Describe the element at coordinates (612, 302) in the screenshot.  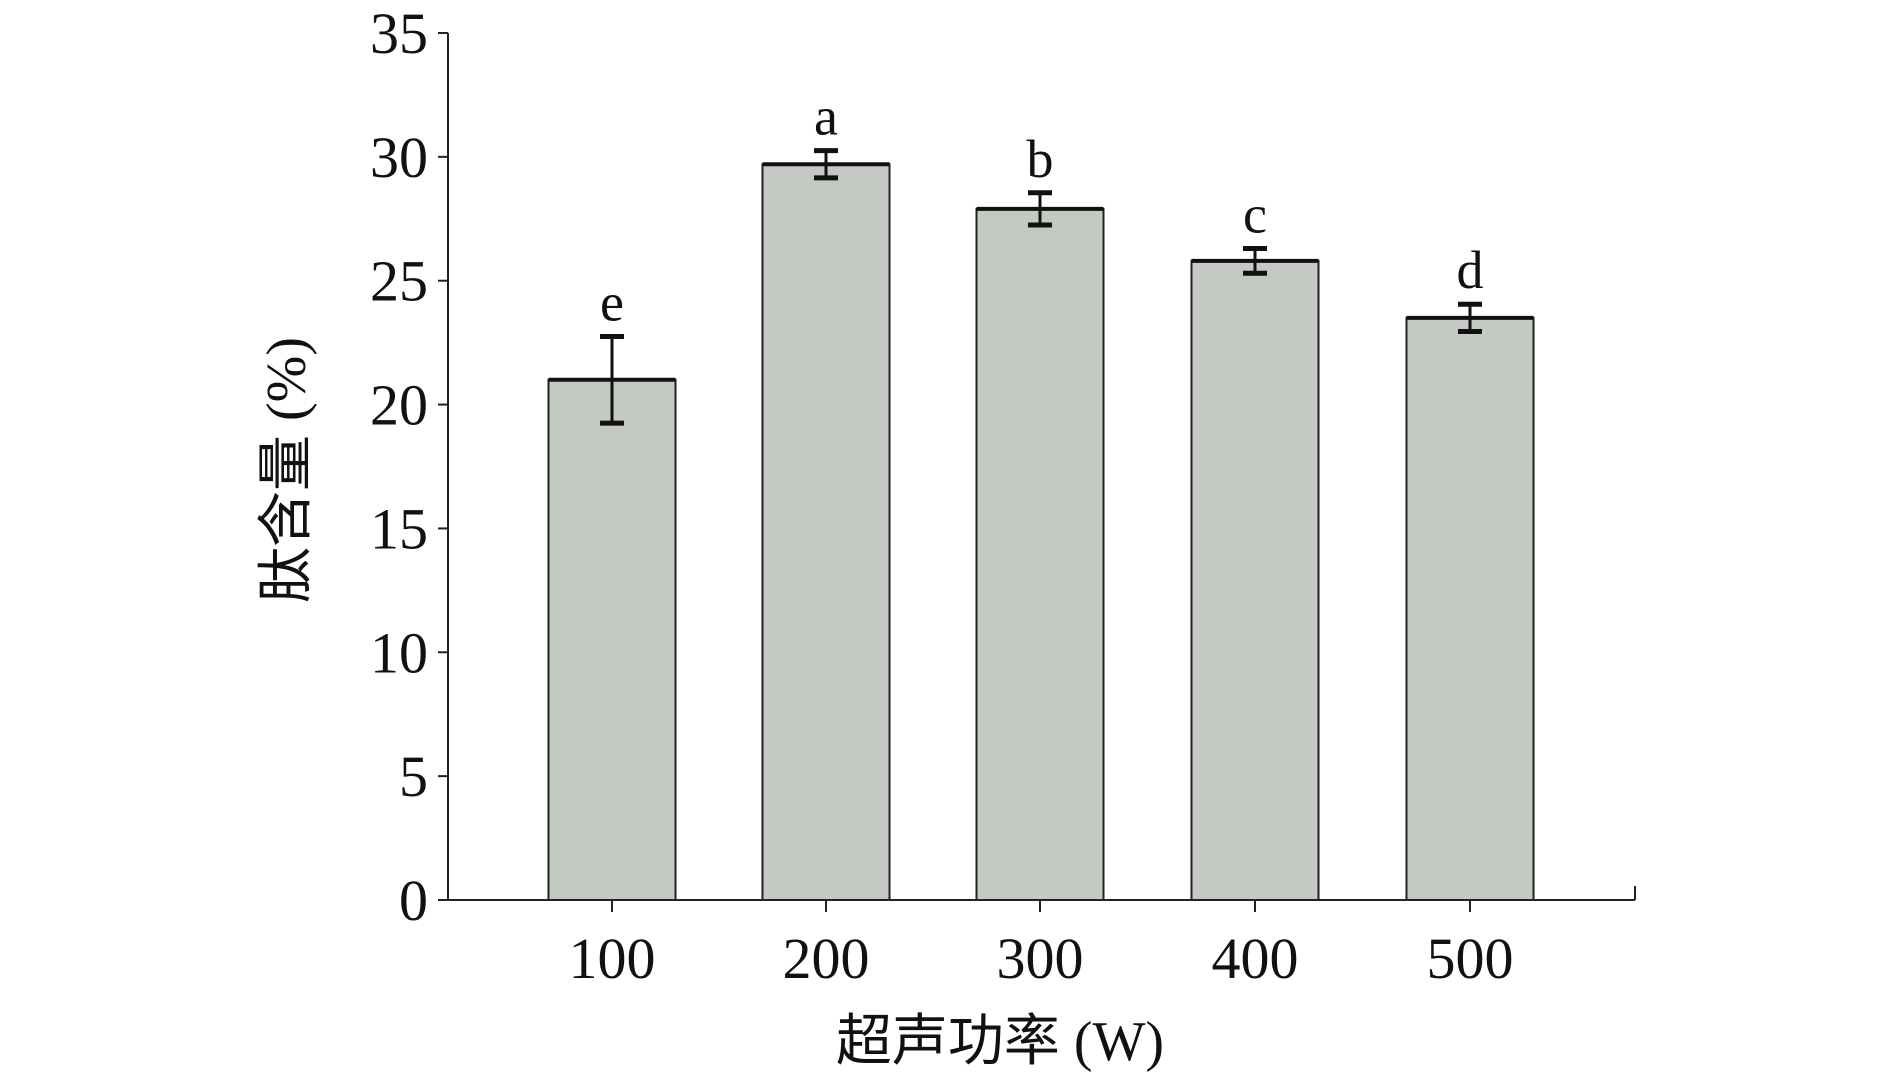
I see `significance-label: e` at that location.